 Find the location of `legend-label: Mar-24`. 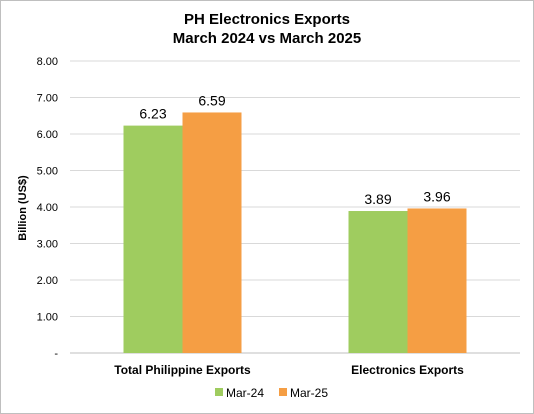

legend-label: Mar-24 is located at coordinates (245, 393).